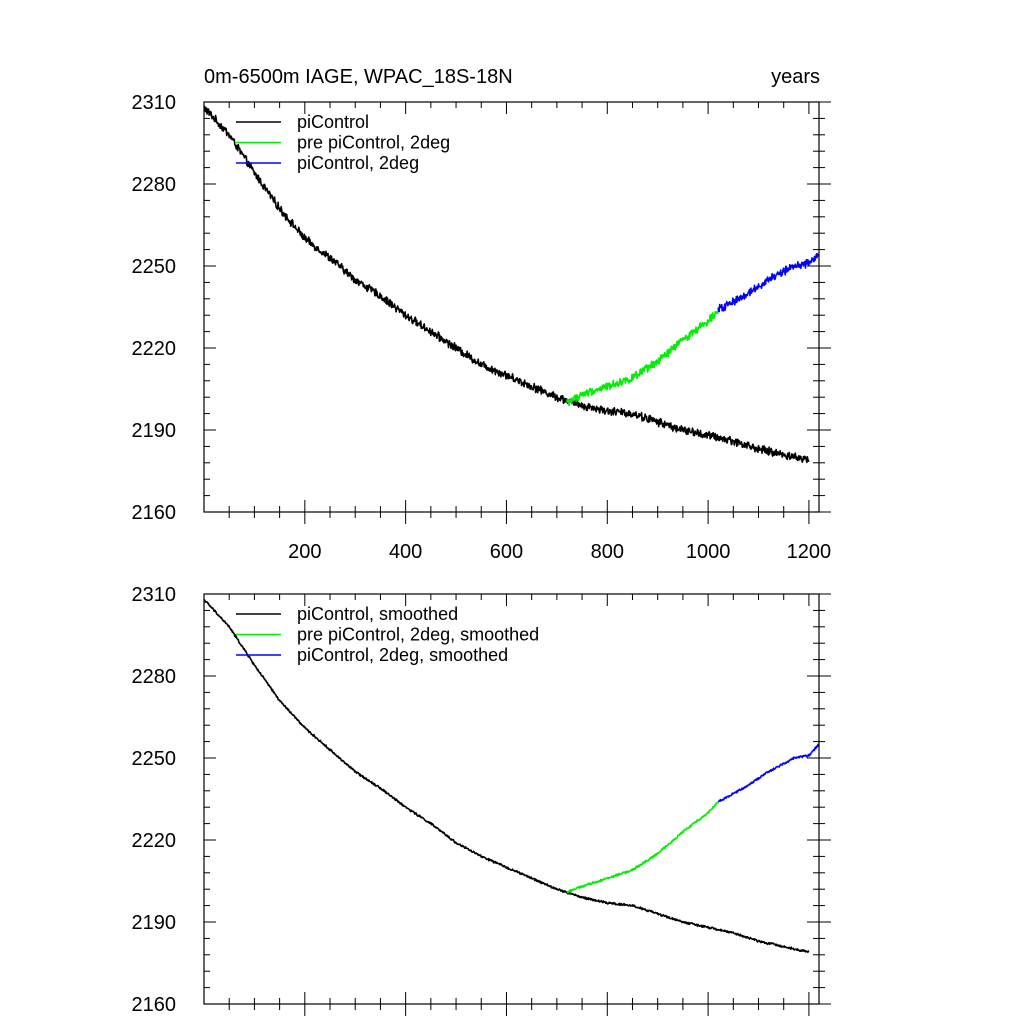 This screenshot has height=1024, width=1024. I want to click on legend-item: piControl, 2deg, smoothed, so click(372, 655).